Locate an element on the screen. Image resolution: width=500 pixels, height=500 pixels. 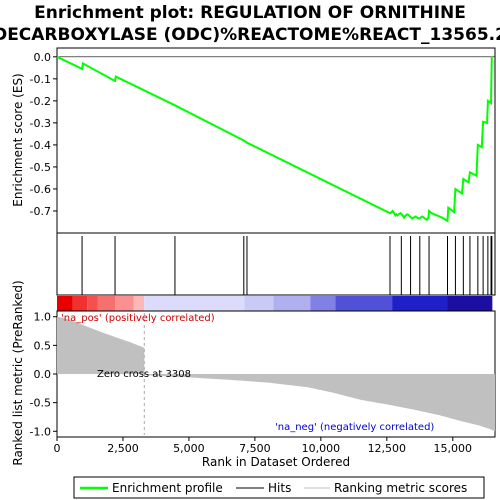
es-y-tick-label: -0.3 is located at coordinates (40, 123).